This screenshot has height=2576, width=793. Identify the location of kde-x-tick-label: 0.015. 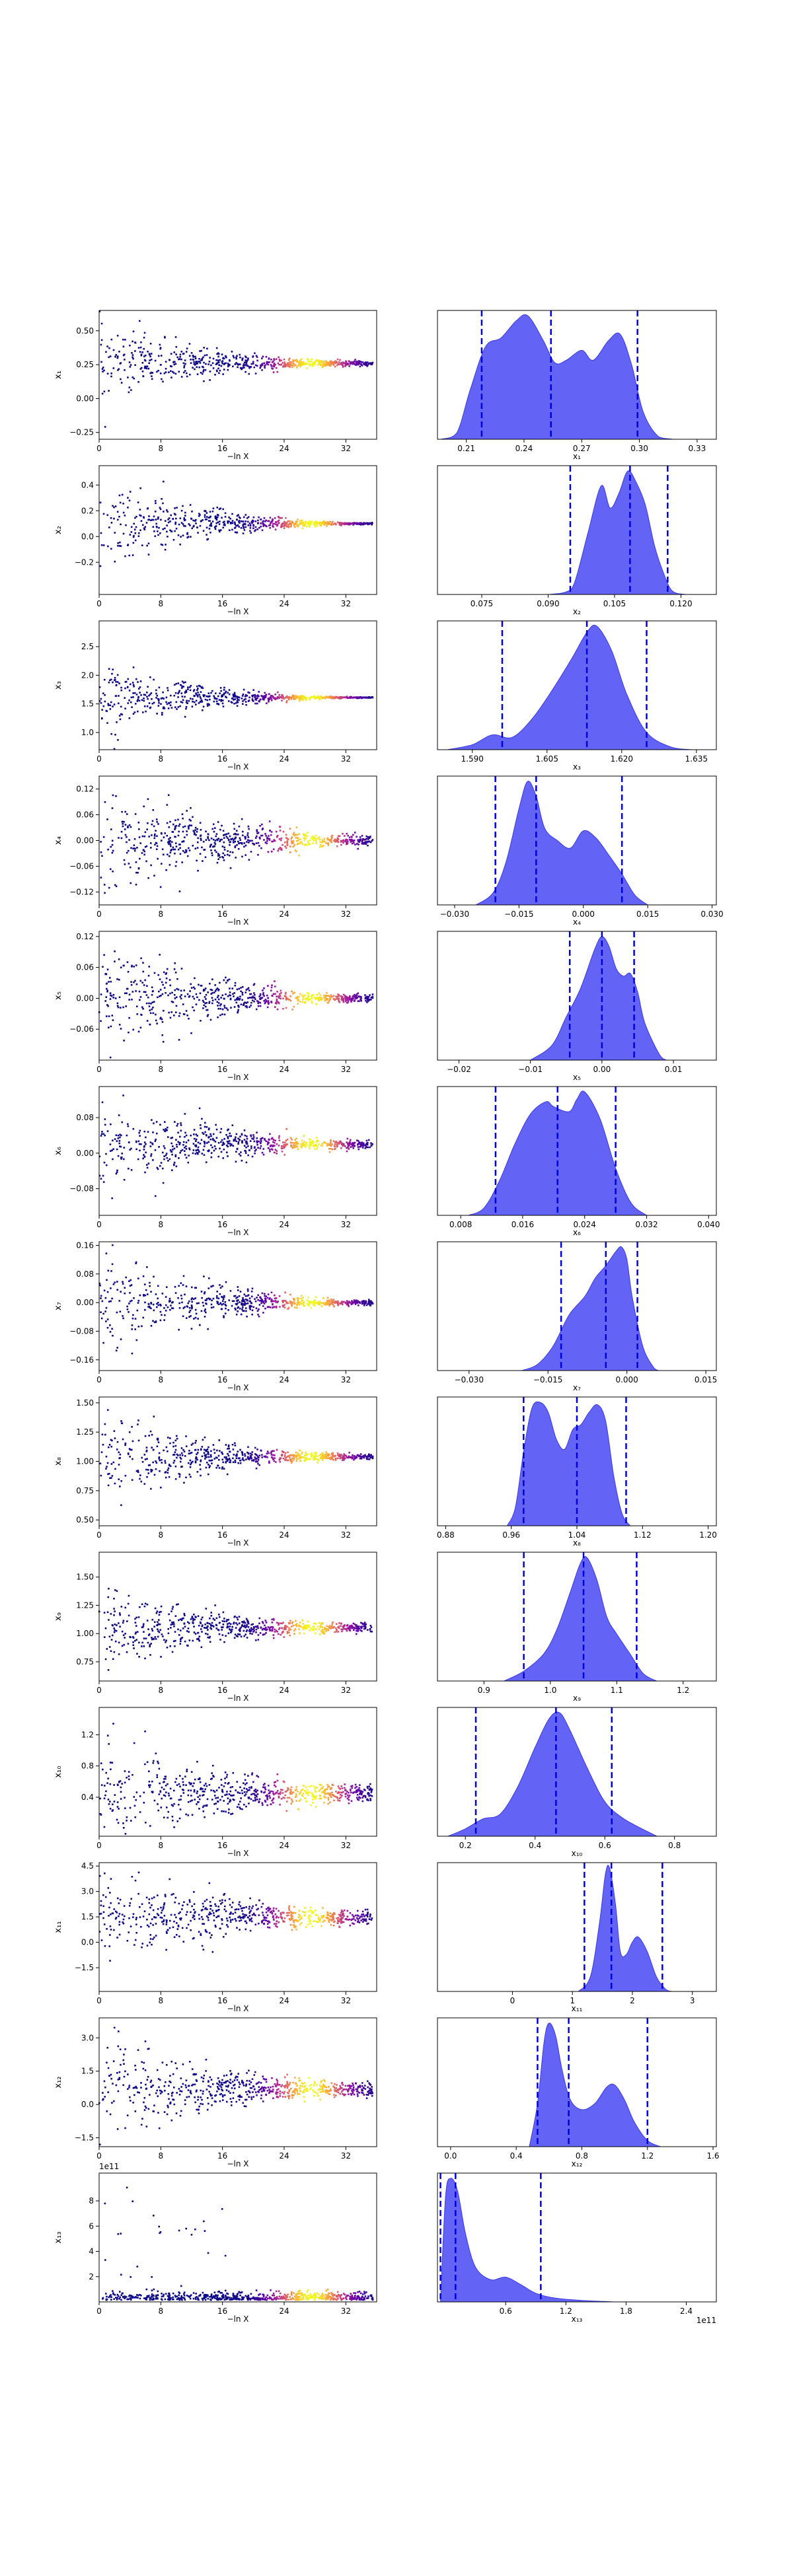
(706, 1379).